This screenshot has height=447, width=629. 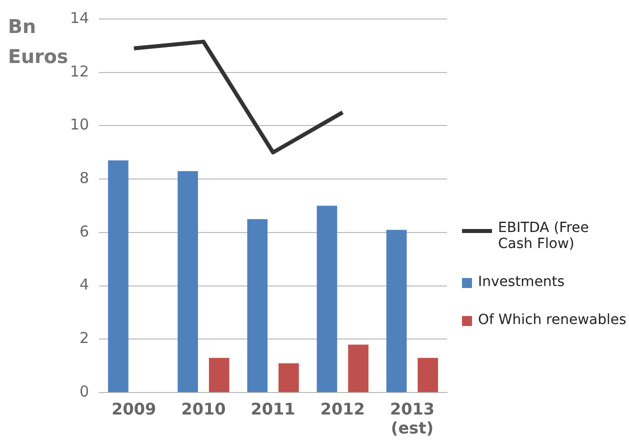 I want to click on x-tick-label: 2010, so click(x=203, y=408).